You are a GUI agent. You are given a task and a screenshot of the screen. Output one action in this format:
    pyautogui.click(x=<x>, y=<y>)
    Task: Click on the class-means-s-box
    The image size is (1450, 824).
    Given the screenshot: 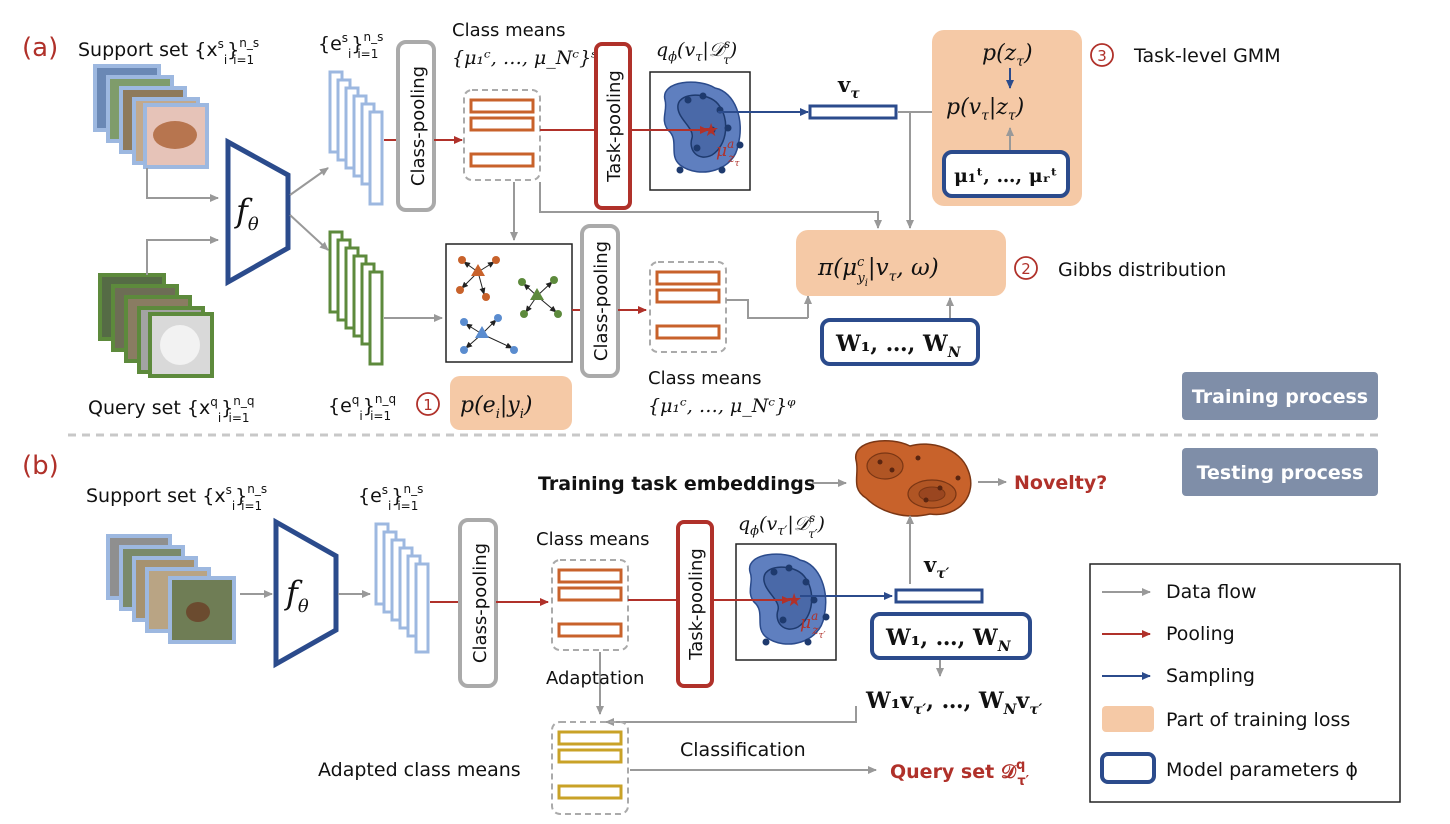 What is the action you would take?
    pyautogui.click(x=502, y=135)
    